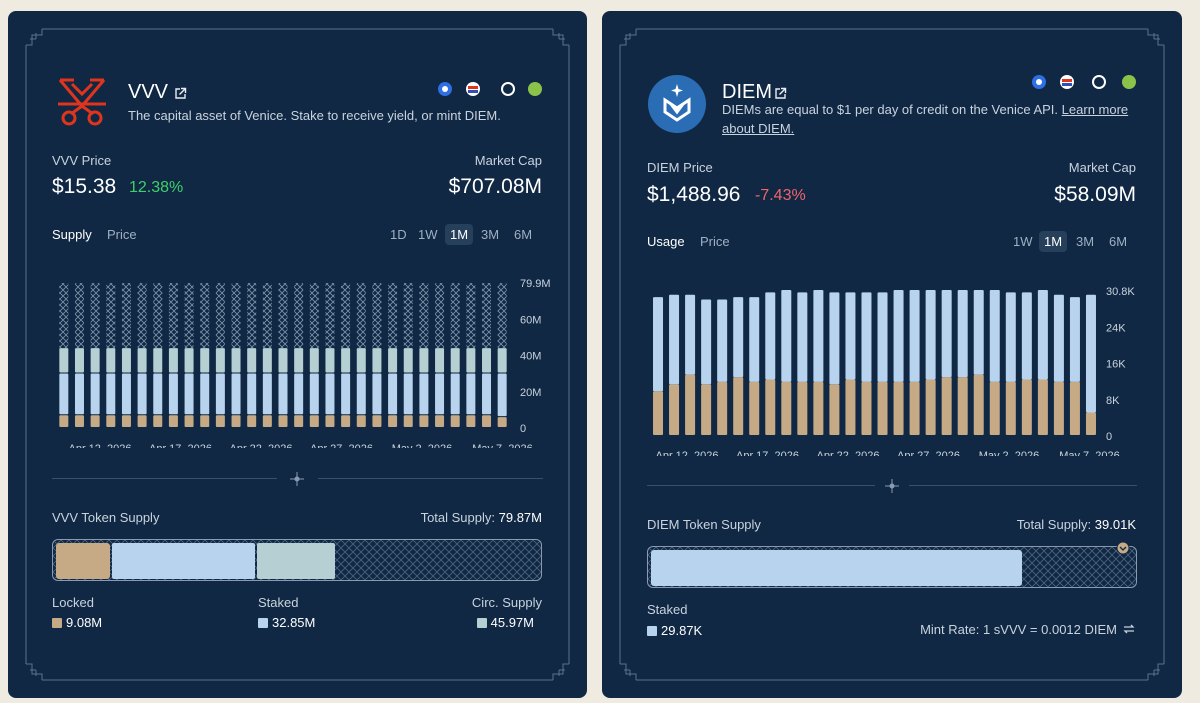  I want to click on x-tick-label: May 7, 2026, so click(502, 445).